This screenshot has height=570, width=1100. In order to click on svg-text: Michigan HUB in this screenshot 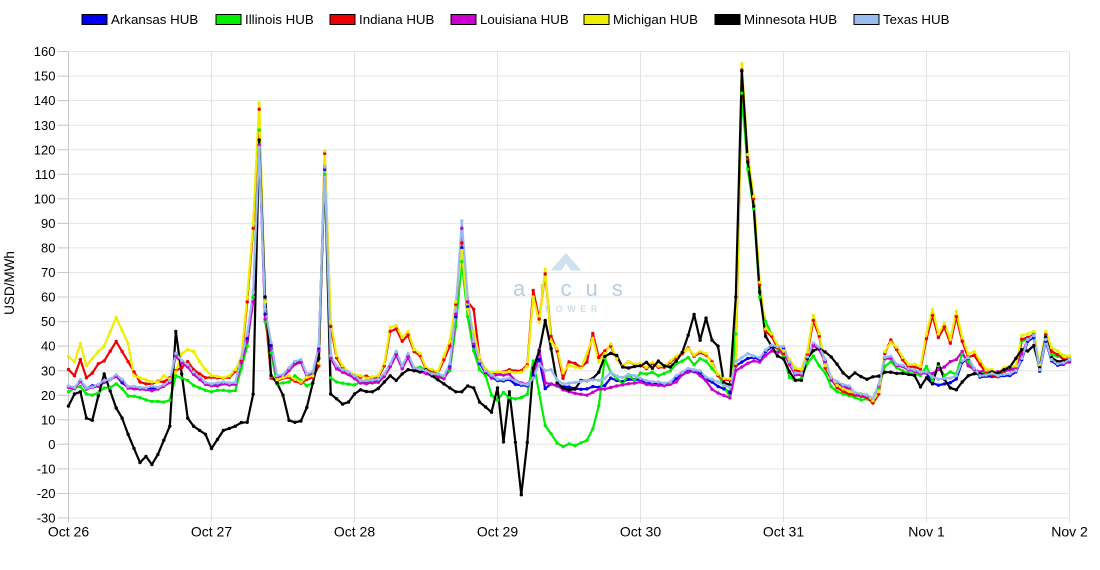, I will do `click(655, 19)`.